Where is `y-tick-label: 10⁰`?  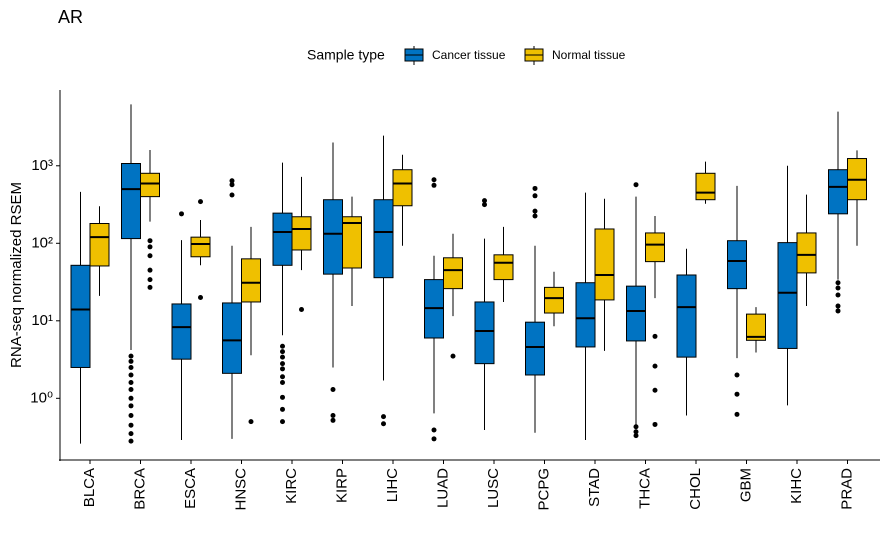 y-tick-label: 10⁰ is located at coordinates (41, 397).